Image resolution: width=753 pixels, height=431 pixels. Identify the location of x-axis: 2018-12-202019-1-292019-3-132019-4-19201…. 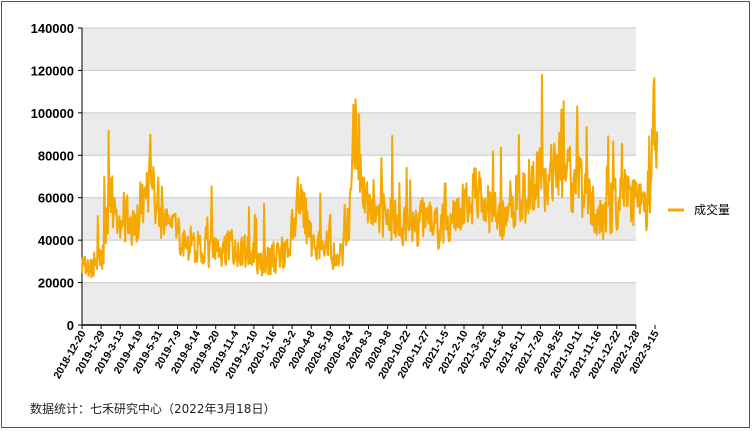
(356, 352).